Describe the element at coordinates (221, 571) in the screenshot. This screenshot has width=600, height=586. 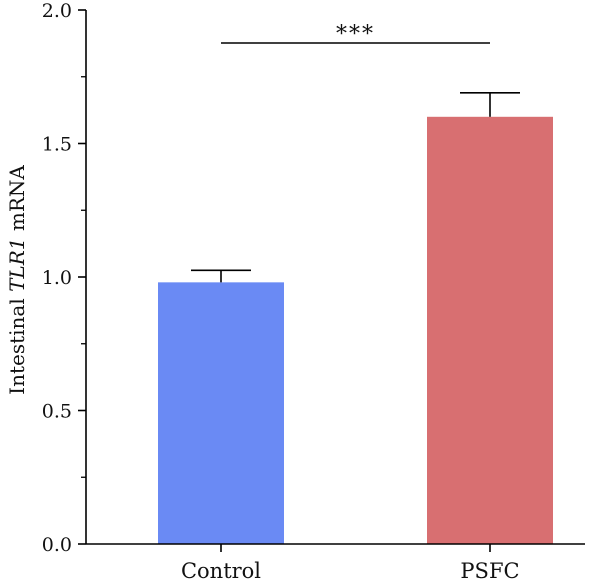
I see `x-tick-label: Control` at that location.